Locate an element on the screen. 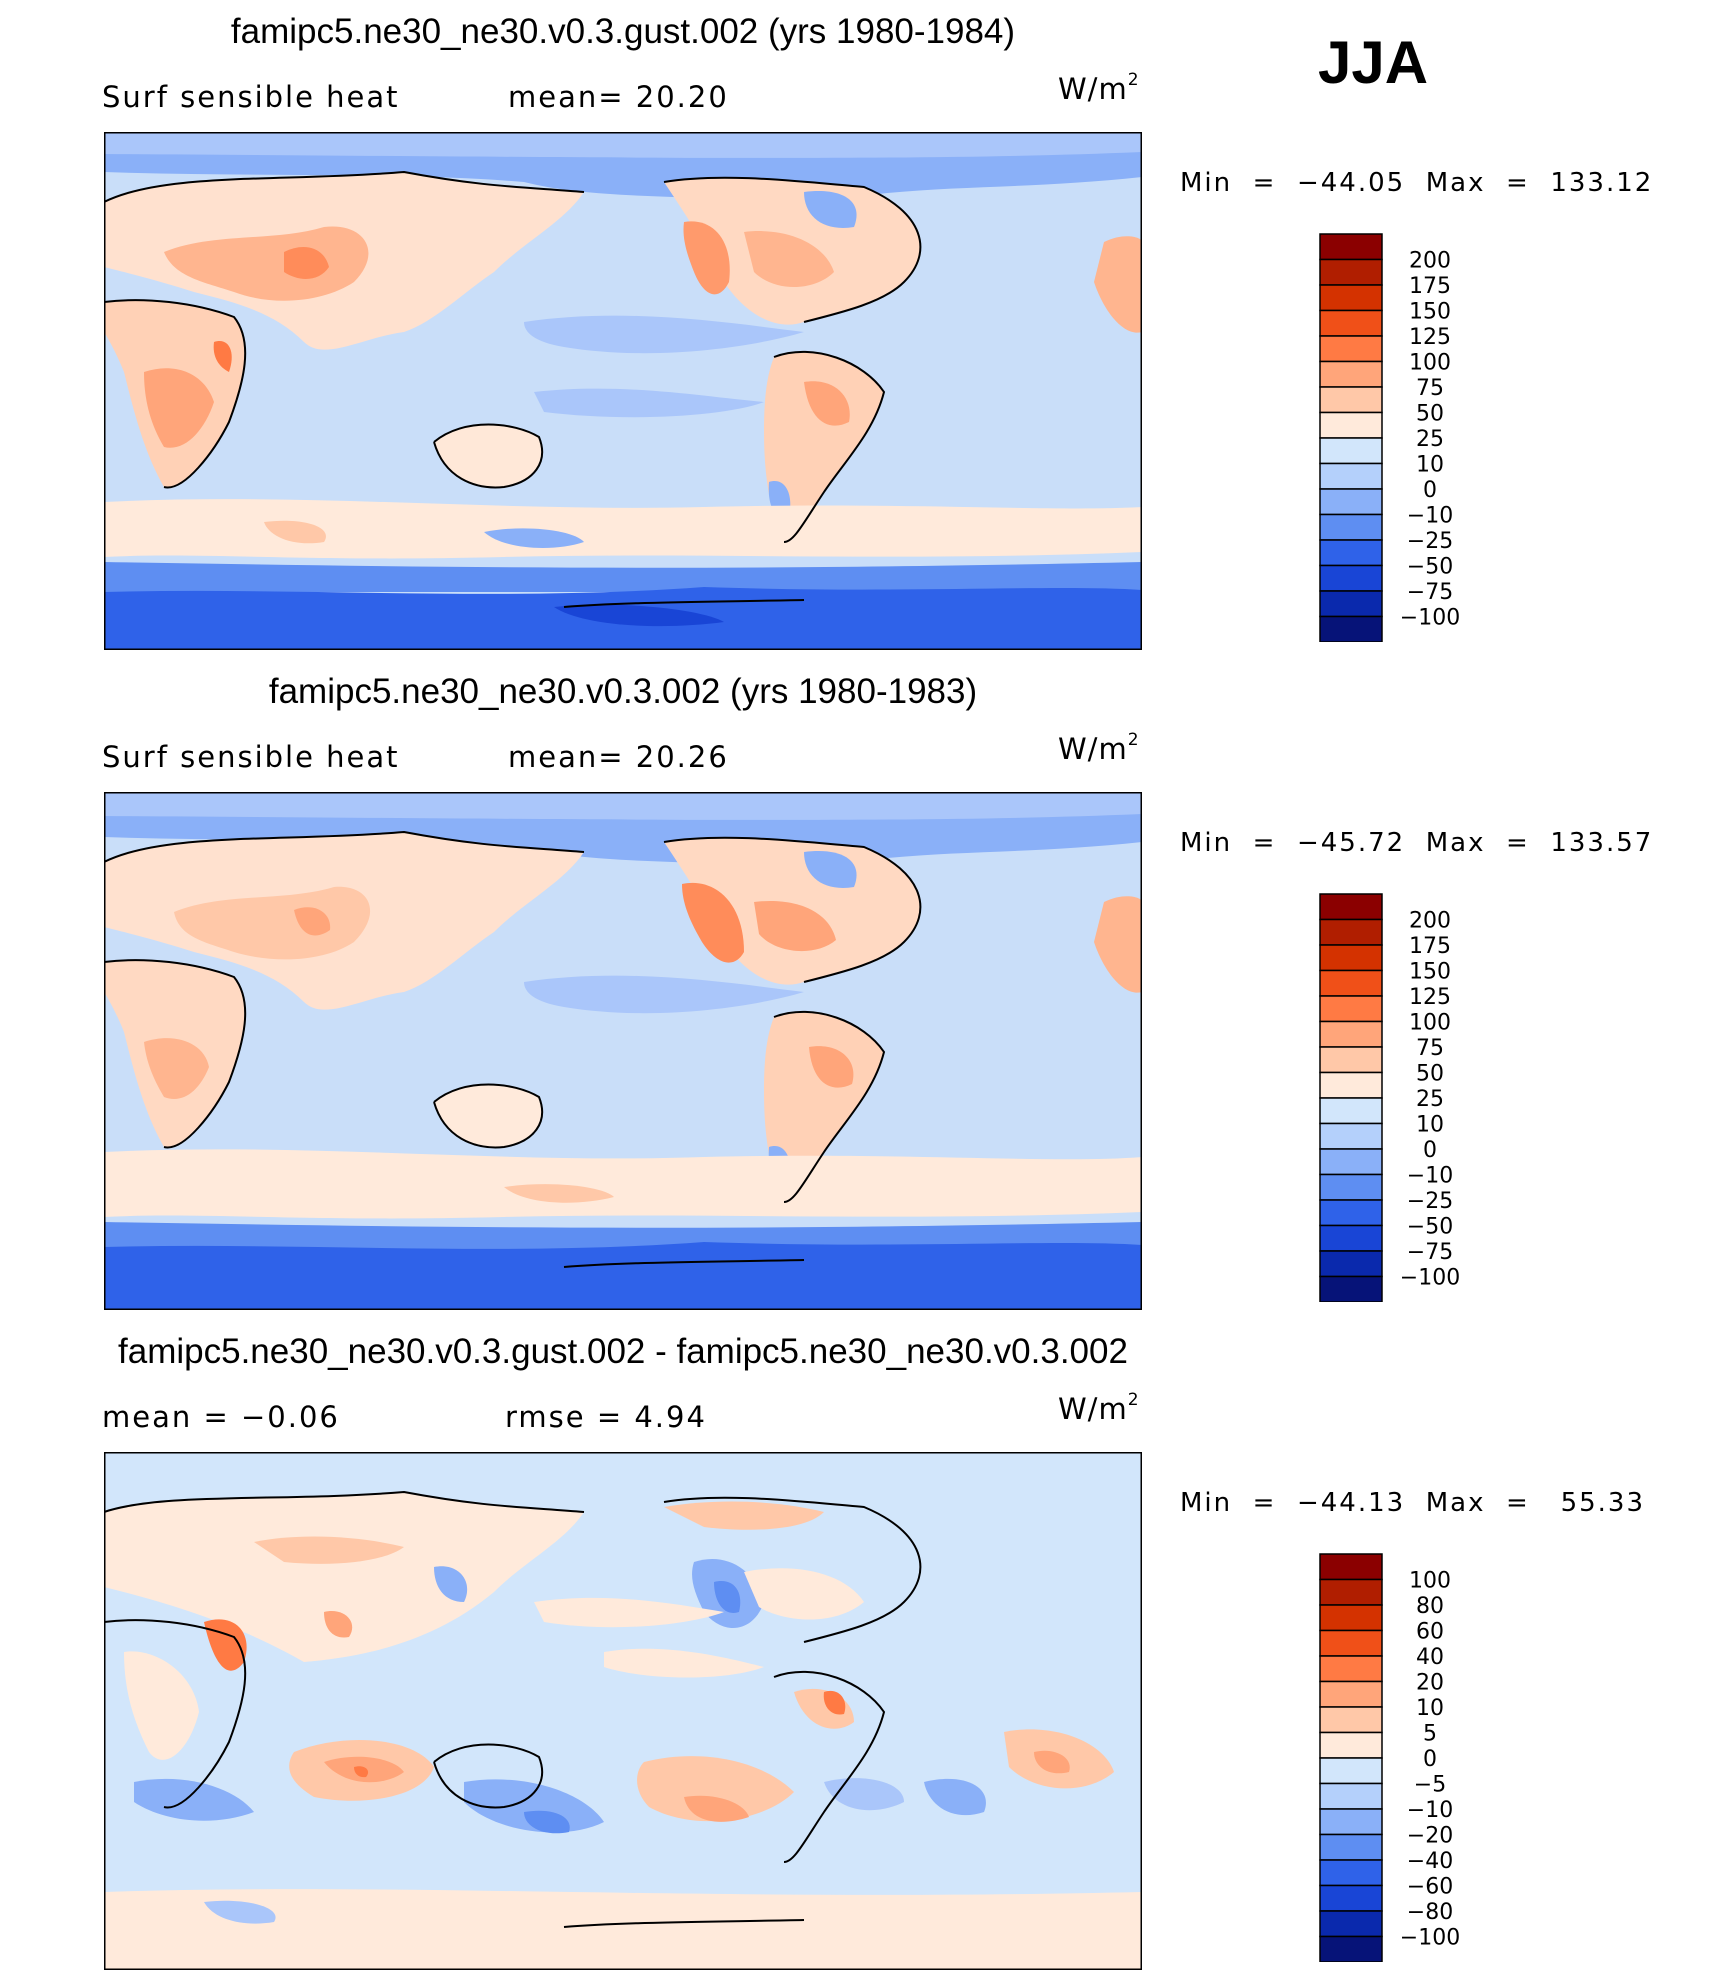 This screenshot has width=1710, height=1979. colorbar-label: 40 is located at coordinates (1430, 1657).